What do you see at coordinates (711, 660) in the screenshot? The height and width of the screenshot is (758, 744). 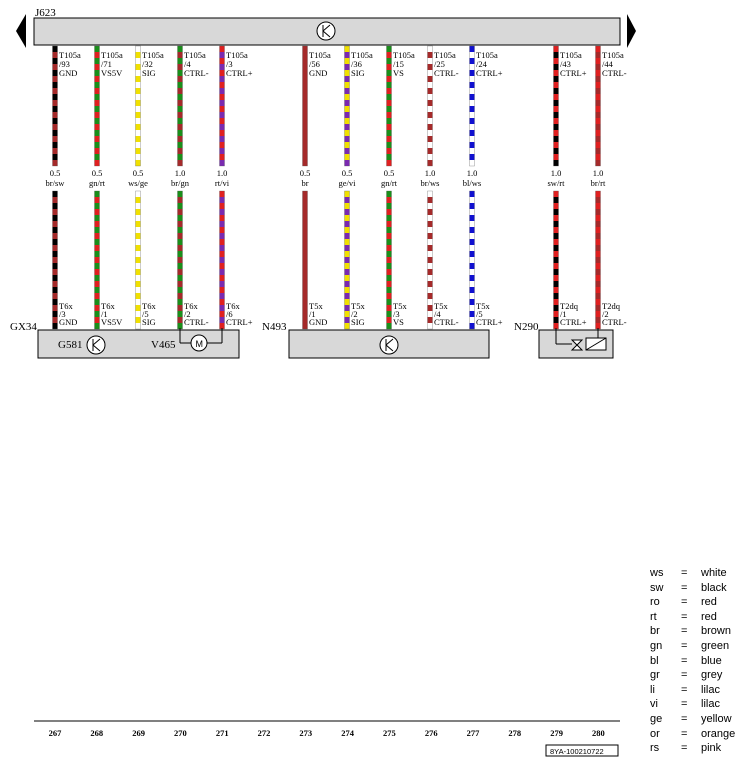 I see `legend-colour-name: blue` at bounding box center [711, 660].